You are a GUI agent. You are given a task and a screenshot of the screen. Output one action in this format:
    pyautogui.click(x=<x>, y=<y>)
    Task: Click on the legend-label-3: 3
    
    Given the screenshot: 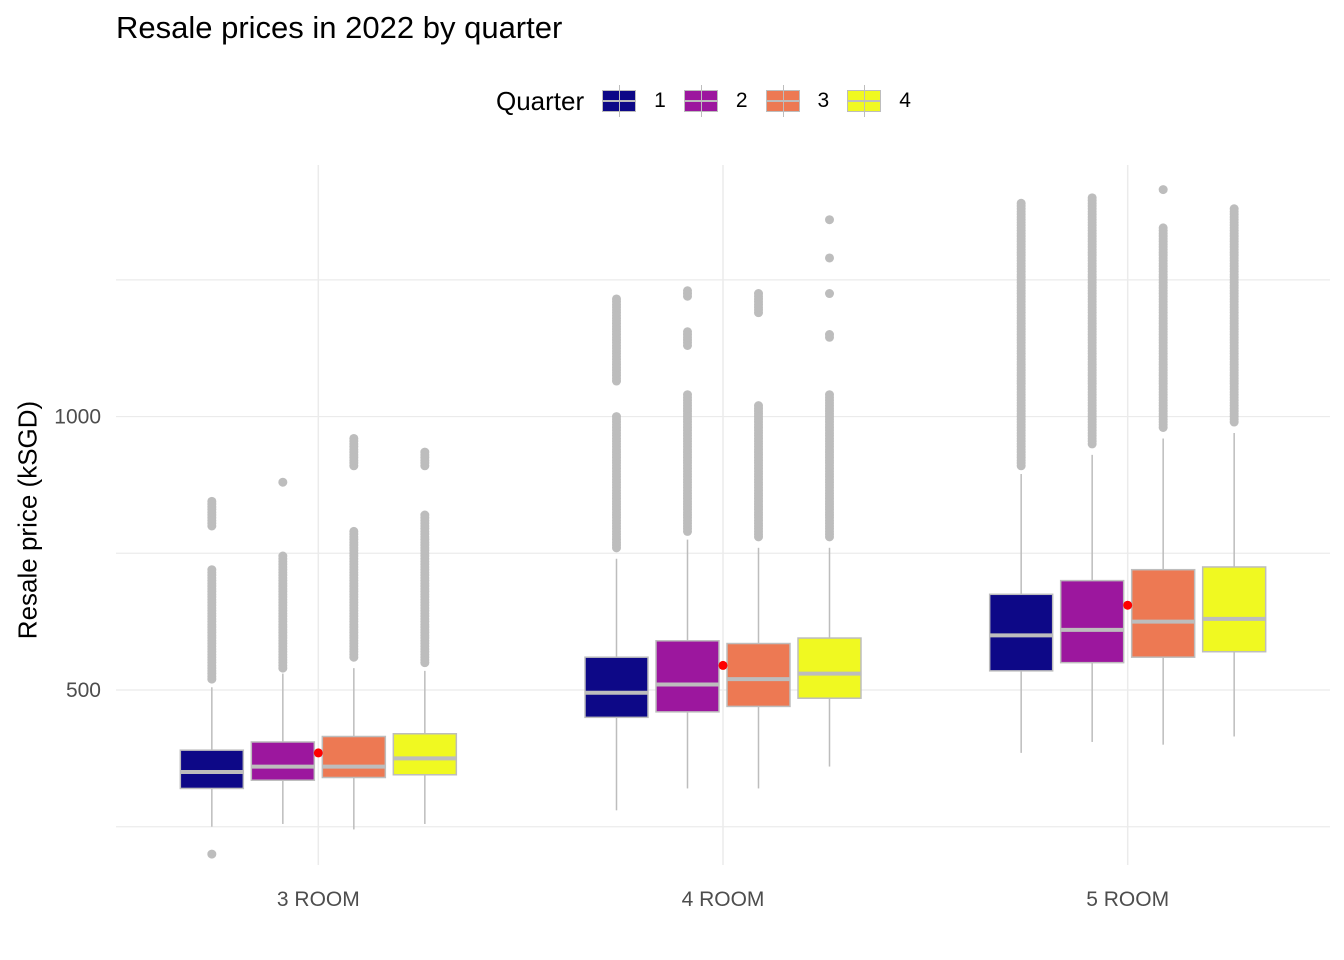 What is the action you would take?
    pyautogui.click(x=823, y=100)
    